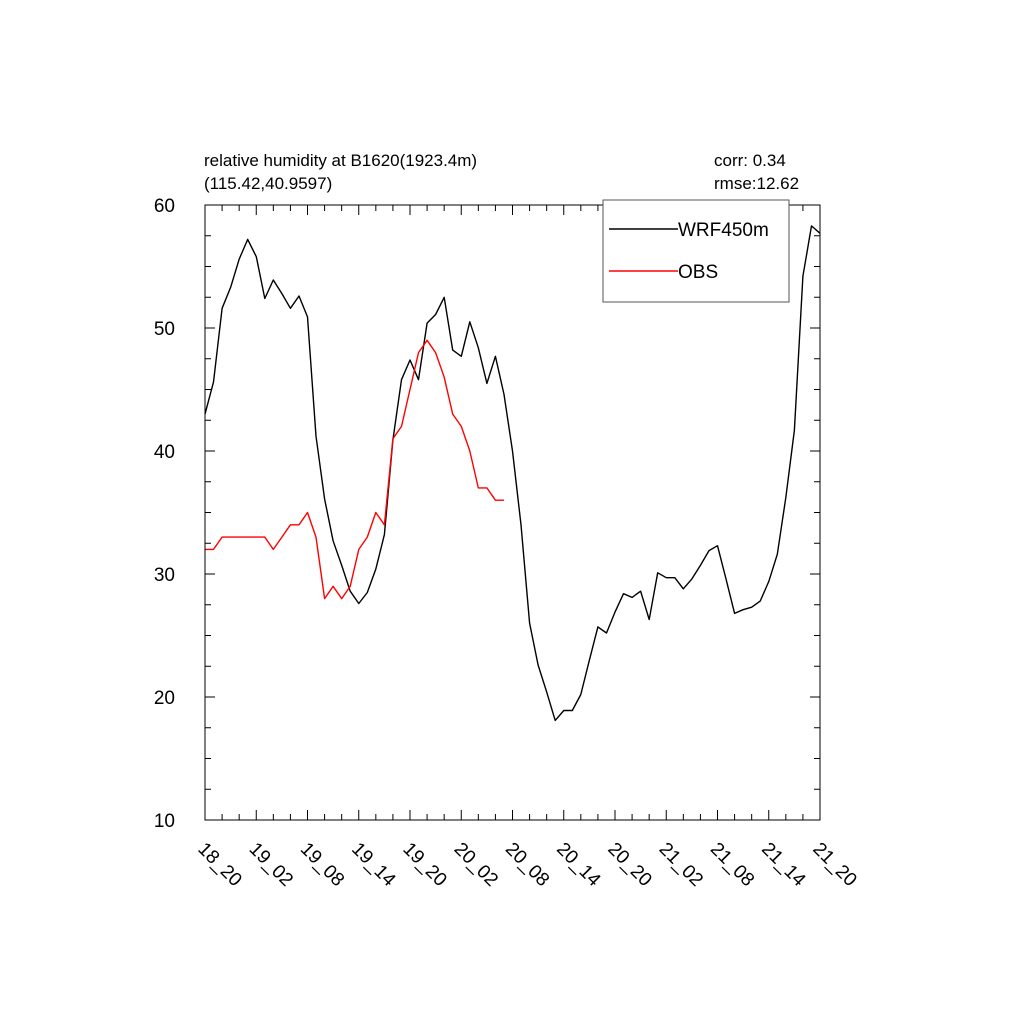 The image size is (1024, 1024). I want to click on legend-box, so click(696, 251).